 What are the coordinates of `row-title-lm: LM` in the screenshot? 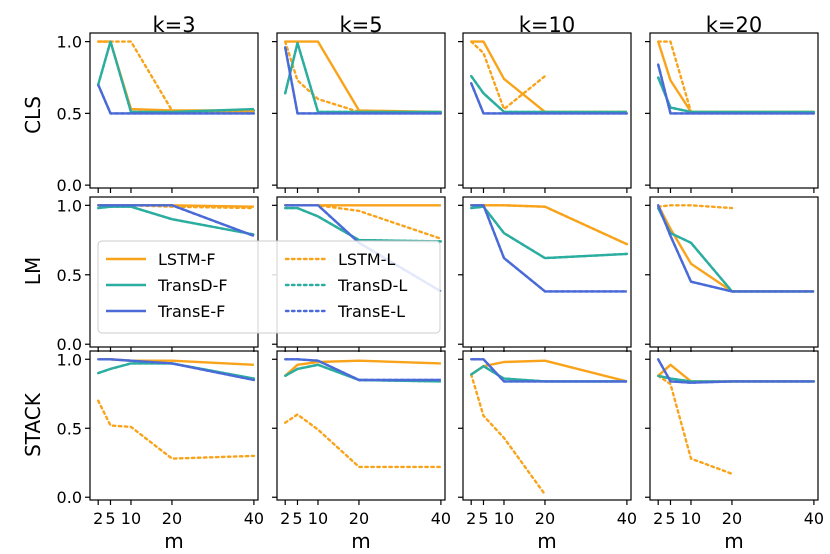 It's located at (33, 271).